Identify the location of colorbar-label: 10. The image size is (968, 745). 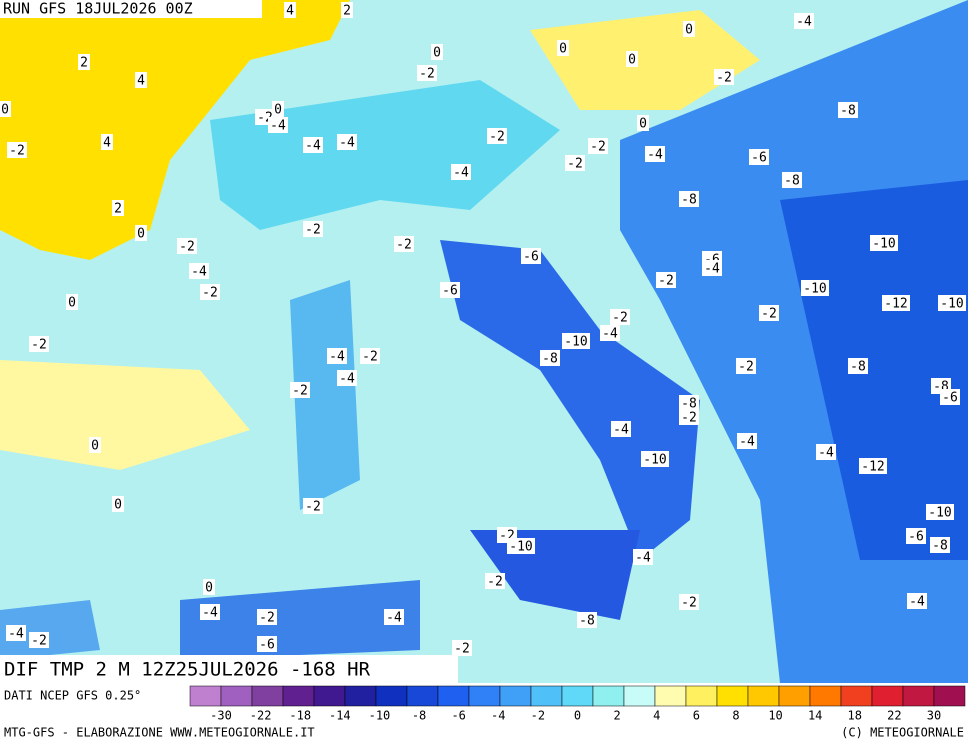
(775, 716).